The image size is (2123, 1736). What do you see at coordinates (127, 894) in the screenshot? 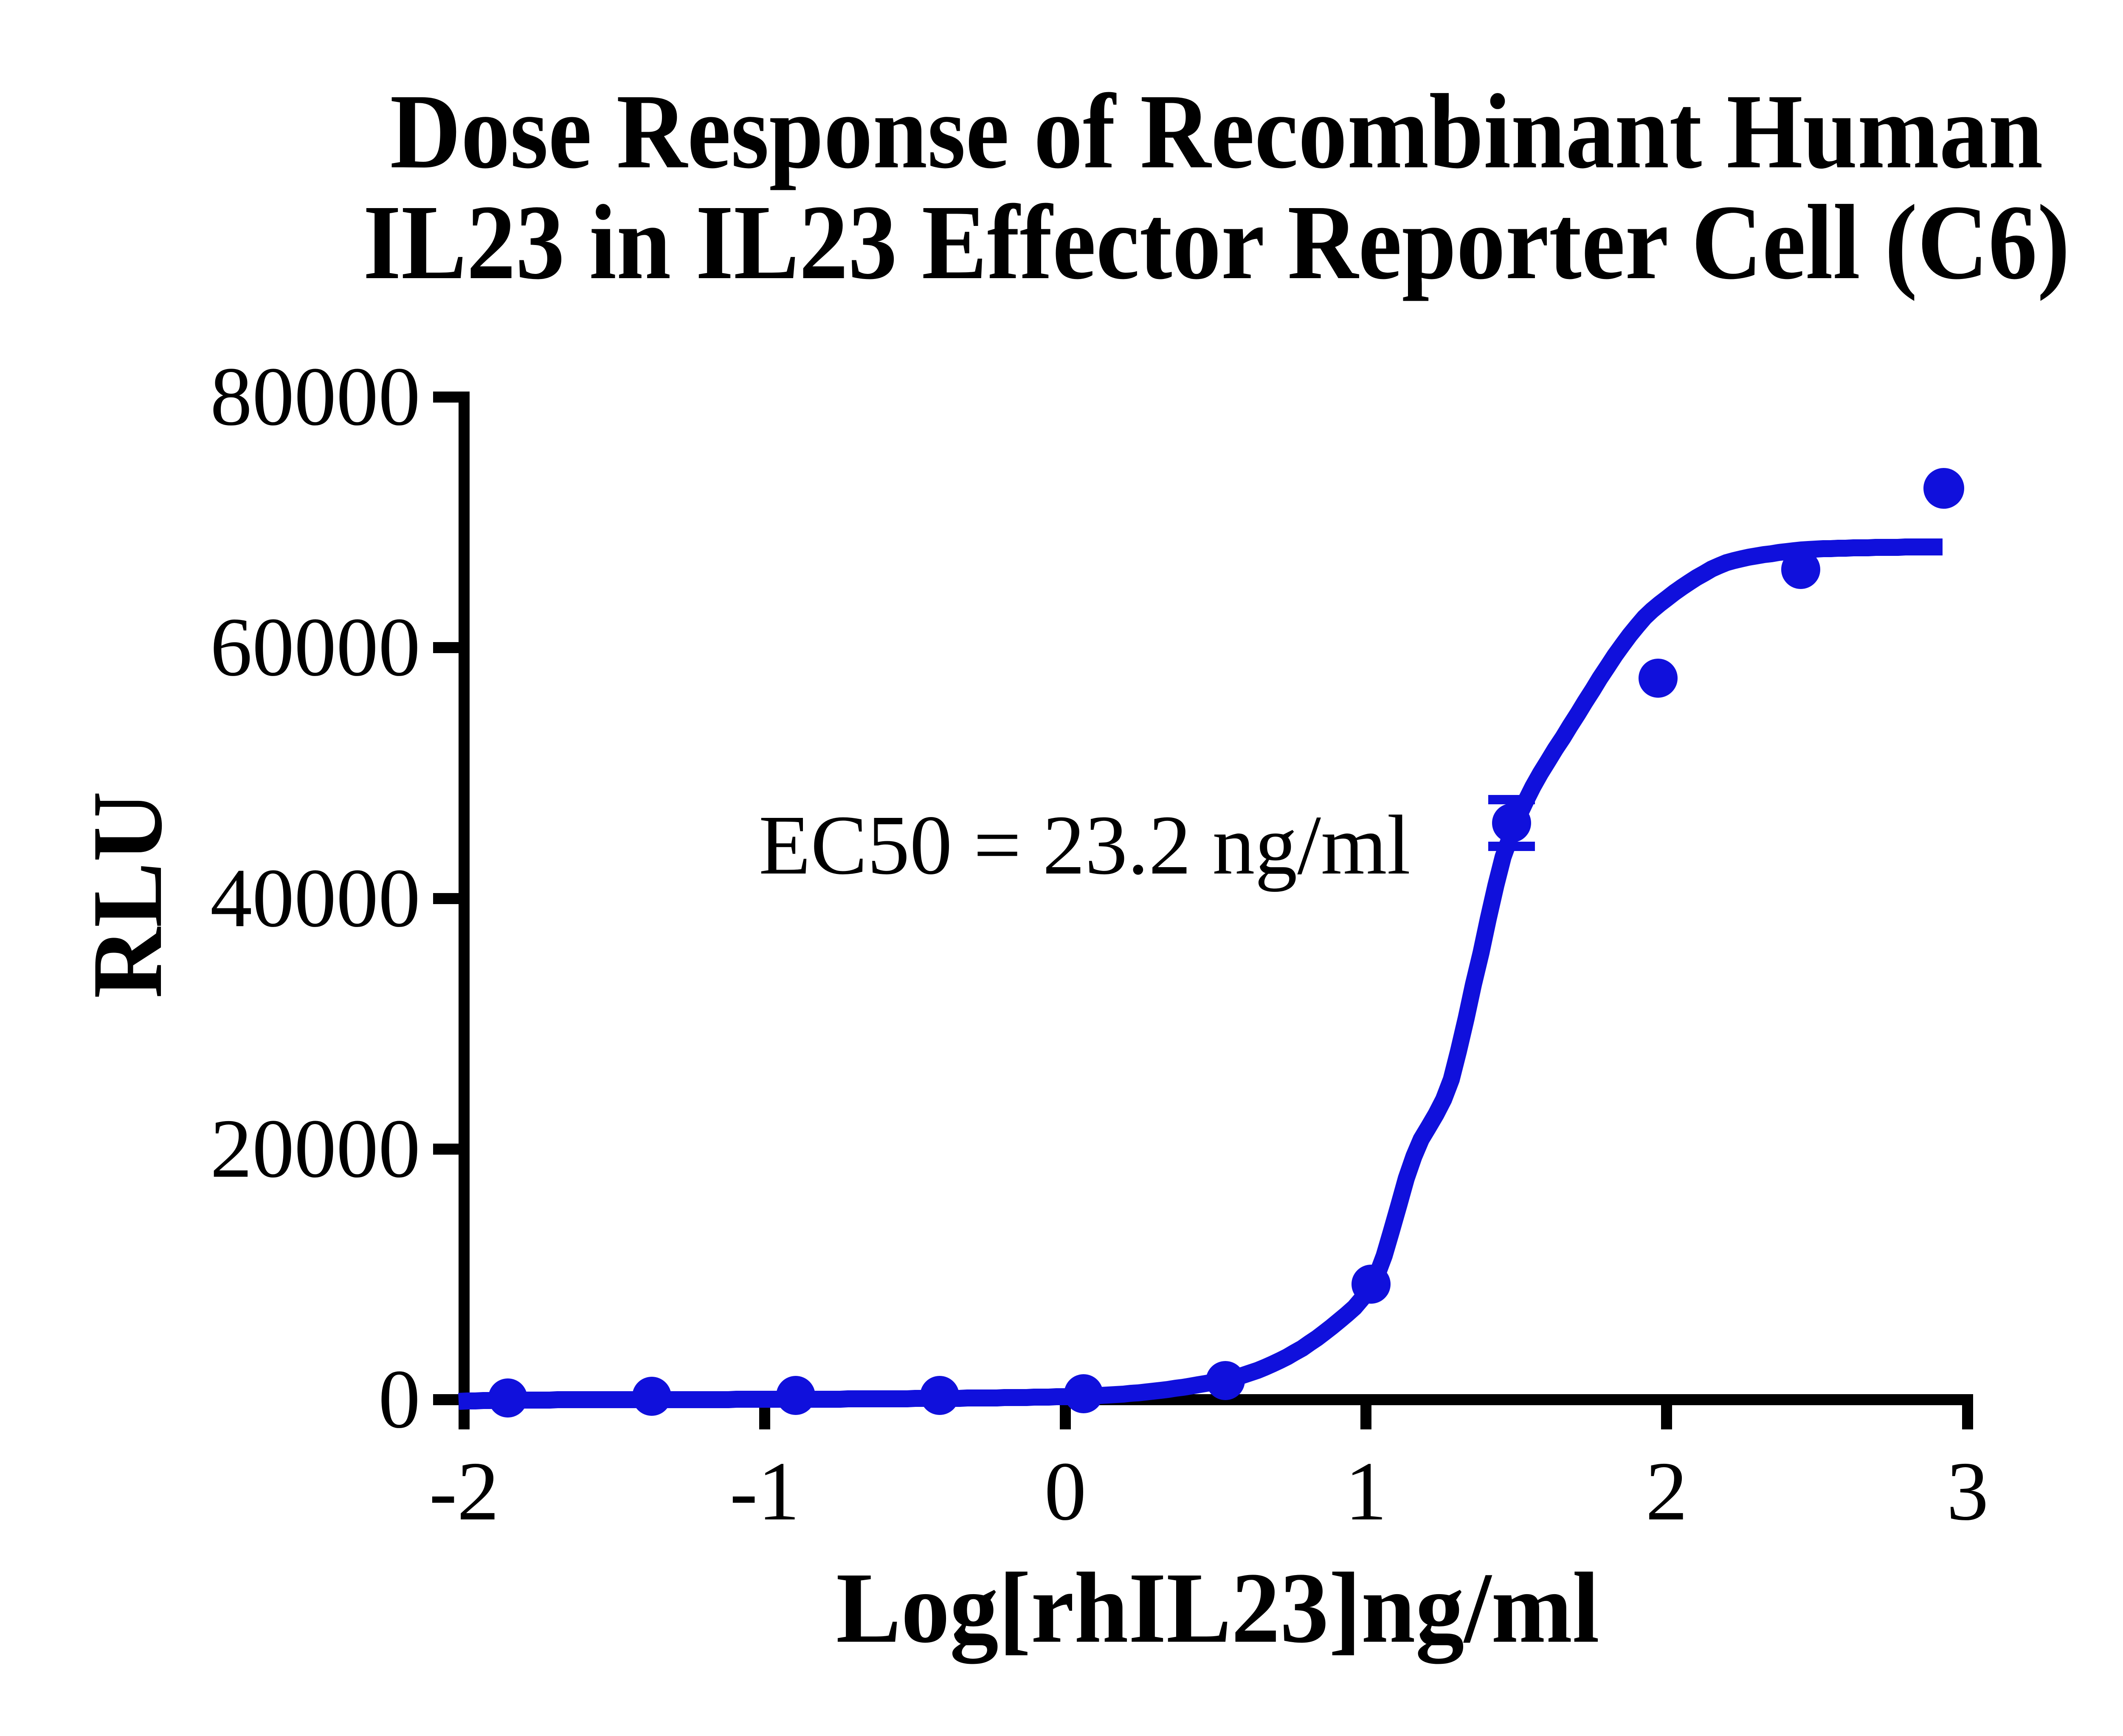
I see `svg-text: RLU` at bounding box center [127, 894].